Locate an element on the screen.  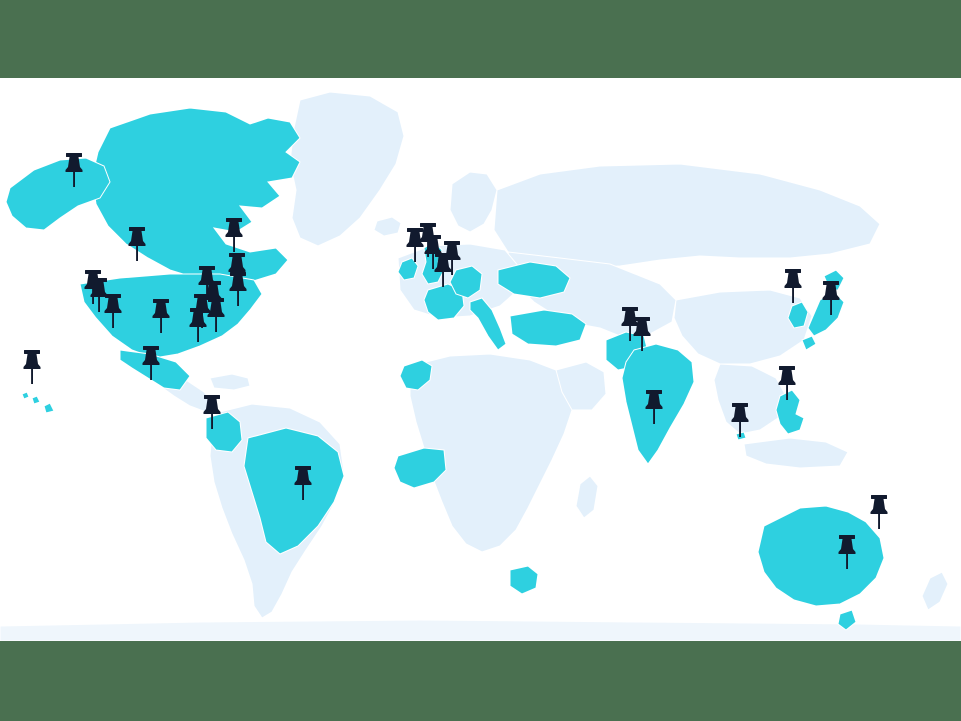
state-hawaii is located at coordinates (38, 402).